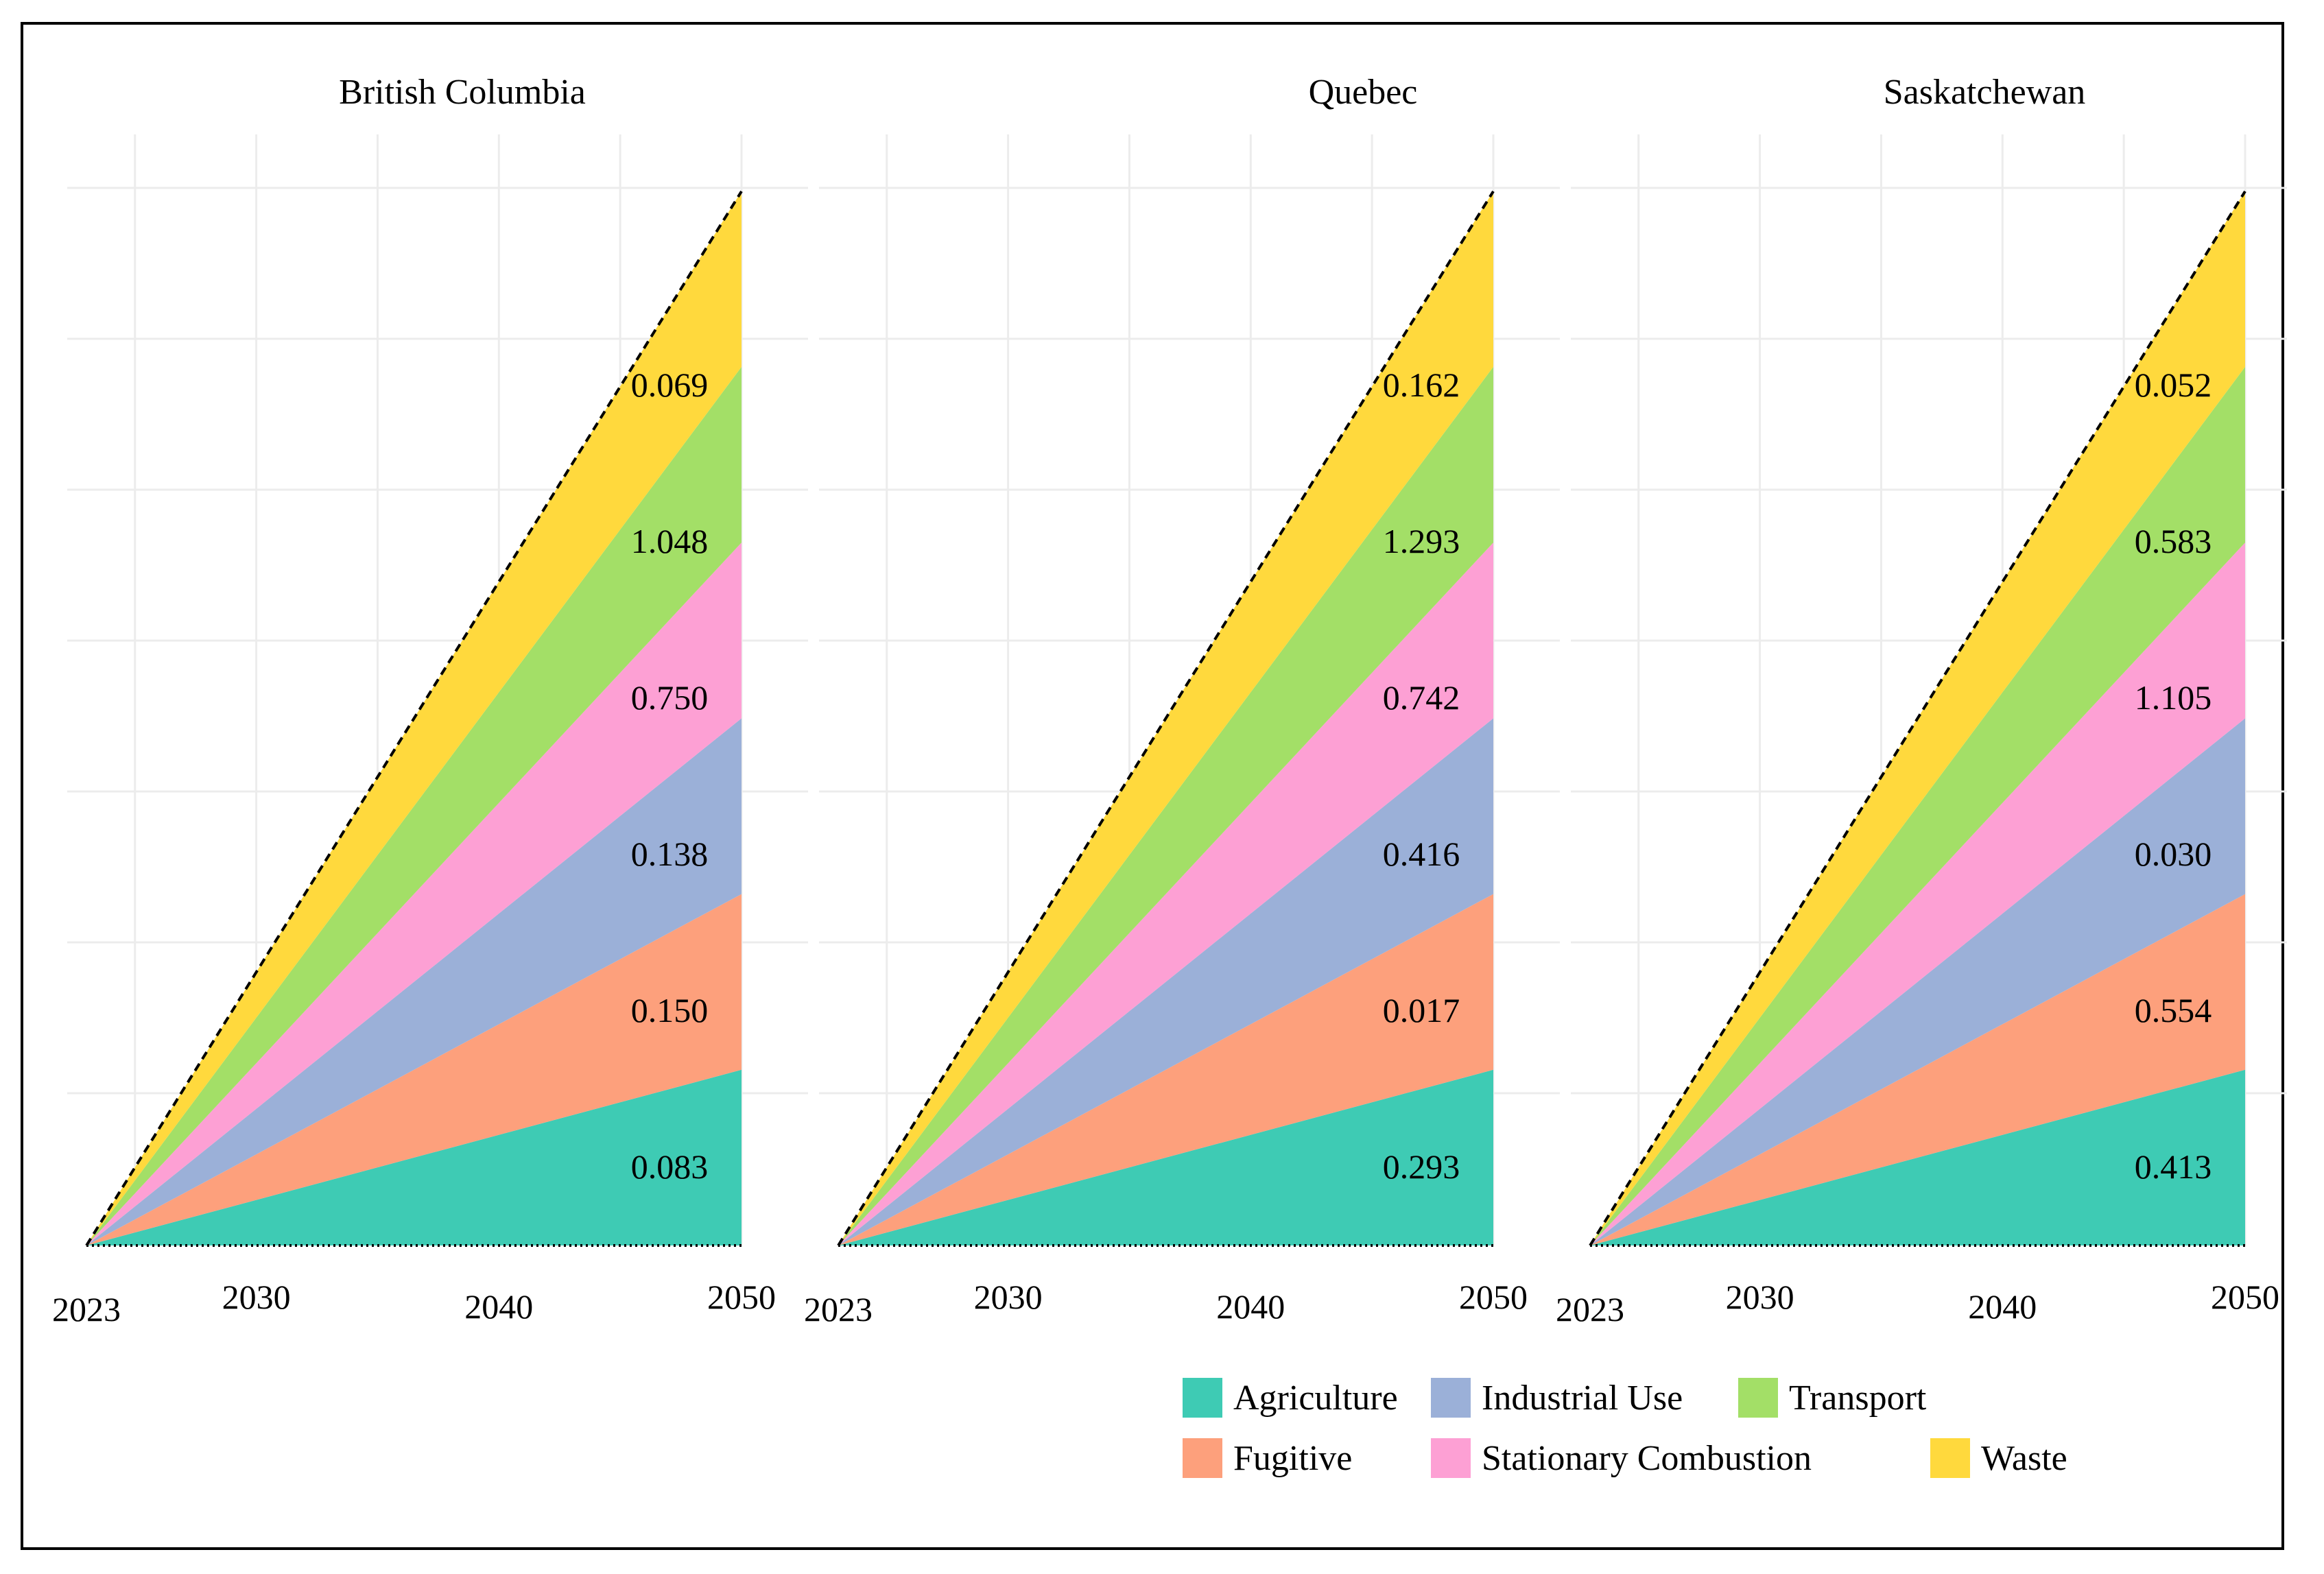 The width and height of the screenshot is (2324, 1574). I want to click on value-label-stationary-combustion: 1.105, so click(2173, 697).